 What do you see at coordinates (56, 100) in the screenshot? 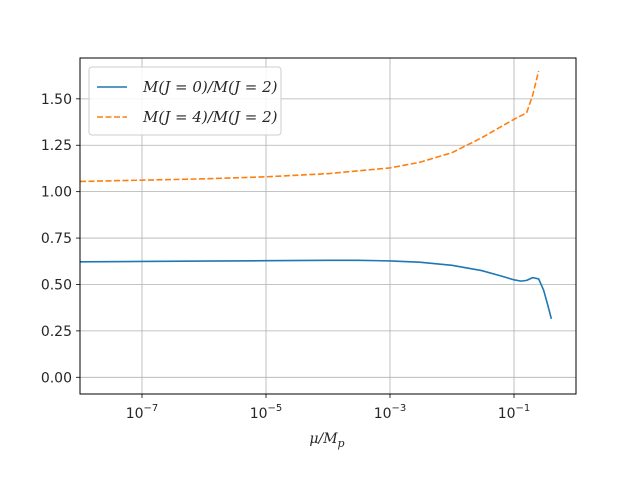
I see `y-tick-label: 1.50` at bounding box center [56, 100].